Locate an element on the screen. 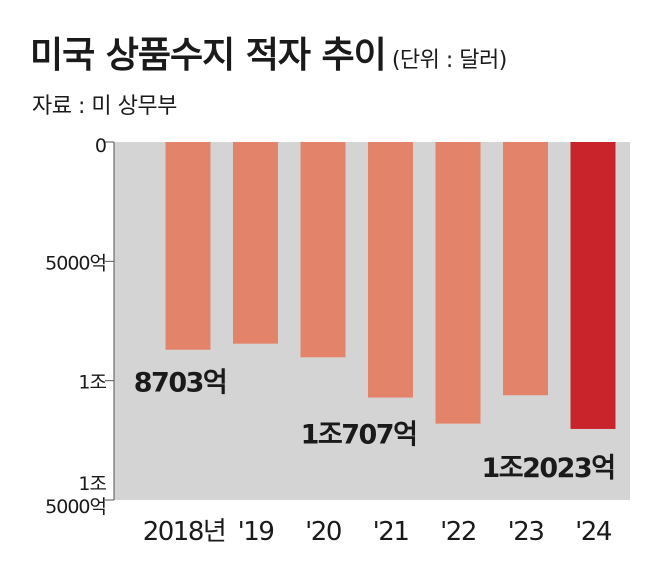  title-row: 미국 상품수지 적자 추이 (단위 : 달러) is located at coordinates (268, 52).